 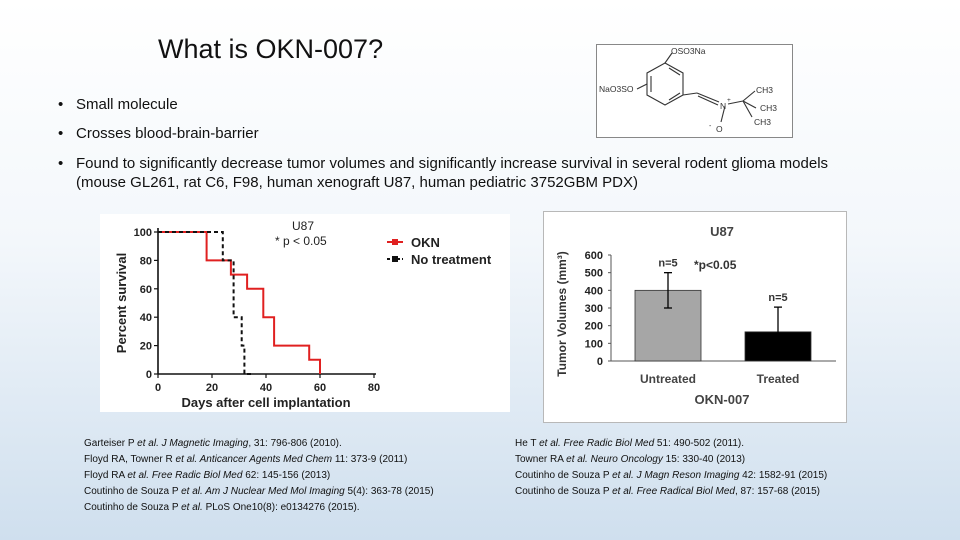 What do you see at coordinates (688, 90) in the screenshot?
I see `chemical-structure-drawing: OSO3Na NaO3SO N + O - CH3 CH3 CH3` at bounding box center [688, 90].